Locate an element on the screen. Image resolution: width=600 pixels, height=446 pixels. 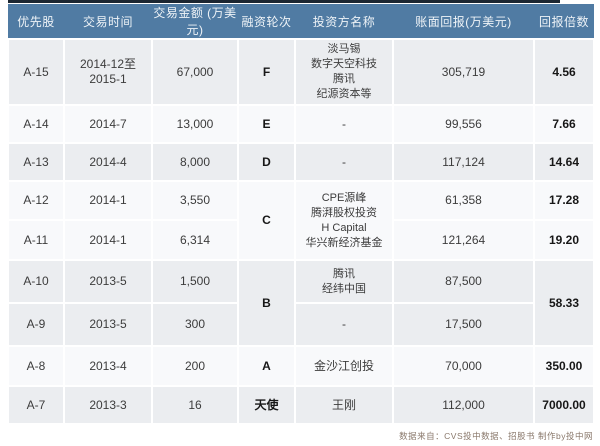
investor-cell: CPE源峰 腾湃股权投资 H Capital 华兴新经济基金 is located at coordinates (344, 220).